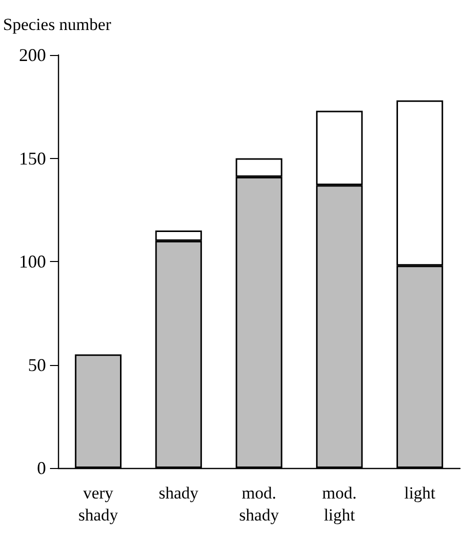 The width and height of the screenshot is (468, 535). Describe the element at coordinates (37, 364) in the screenshot. I see `y-tick-label: 50` at that location.